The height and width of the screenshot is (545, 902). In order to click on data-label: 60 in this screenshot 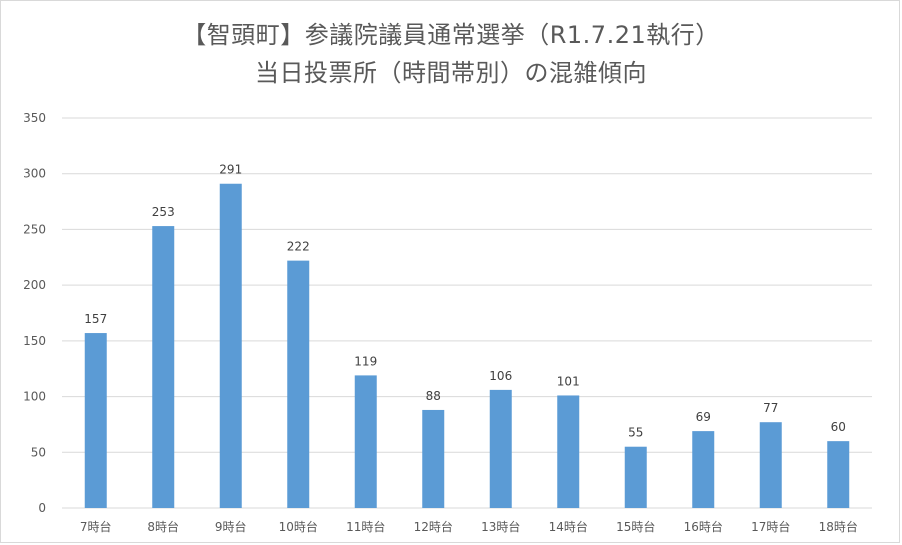, I will do `click(838, 427)`.